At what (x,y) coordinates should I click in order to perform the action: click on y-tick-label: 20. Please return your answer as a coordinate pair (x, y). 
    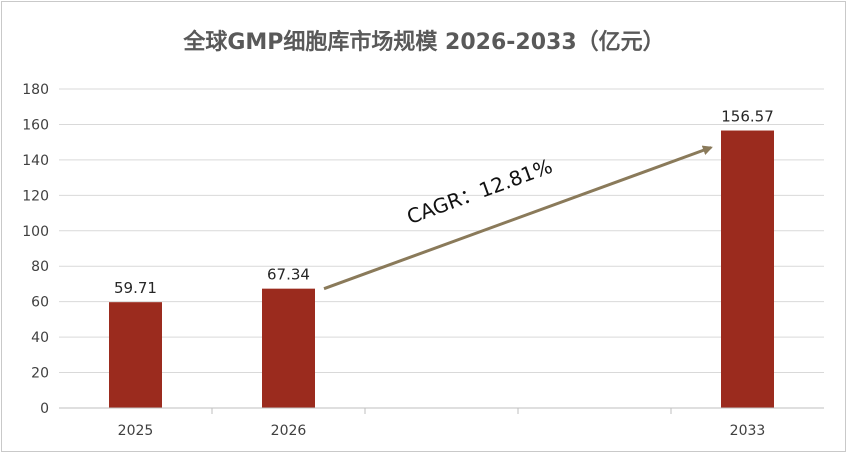
    Looking at the image, I should click on (40, 374).